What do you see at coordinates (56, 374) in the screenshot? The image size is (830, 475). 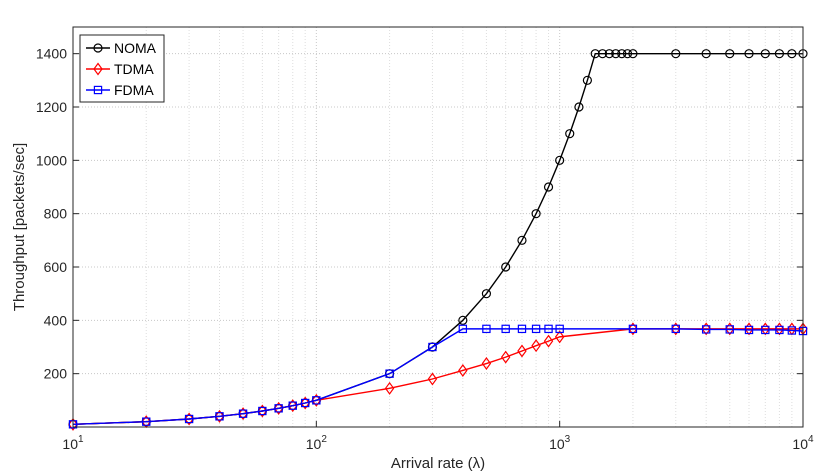 I see `y-tick-label: 200` at bounding box center [56, 374].